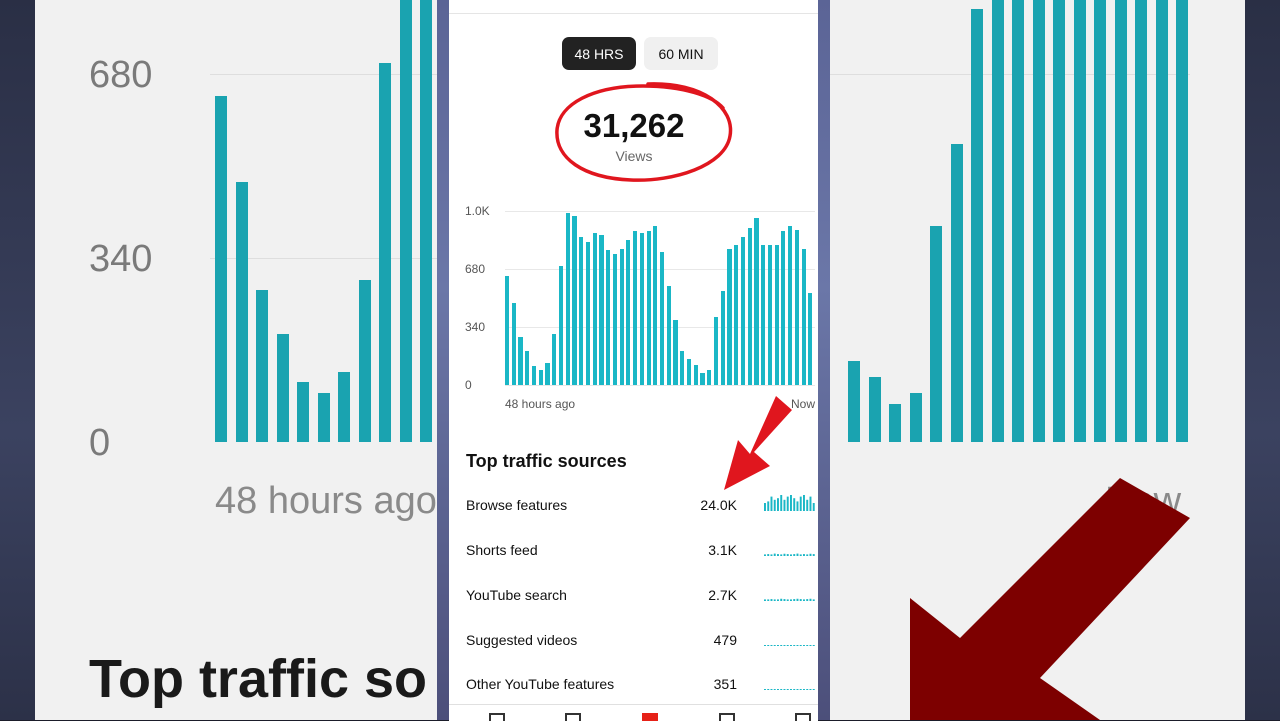 The width and height of the screenshot is (1280, 721). Describe the element at coordinates (328, 74) in the screenshot. I see `background-gridline` at that location.